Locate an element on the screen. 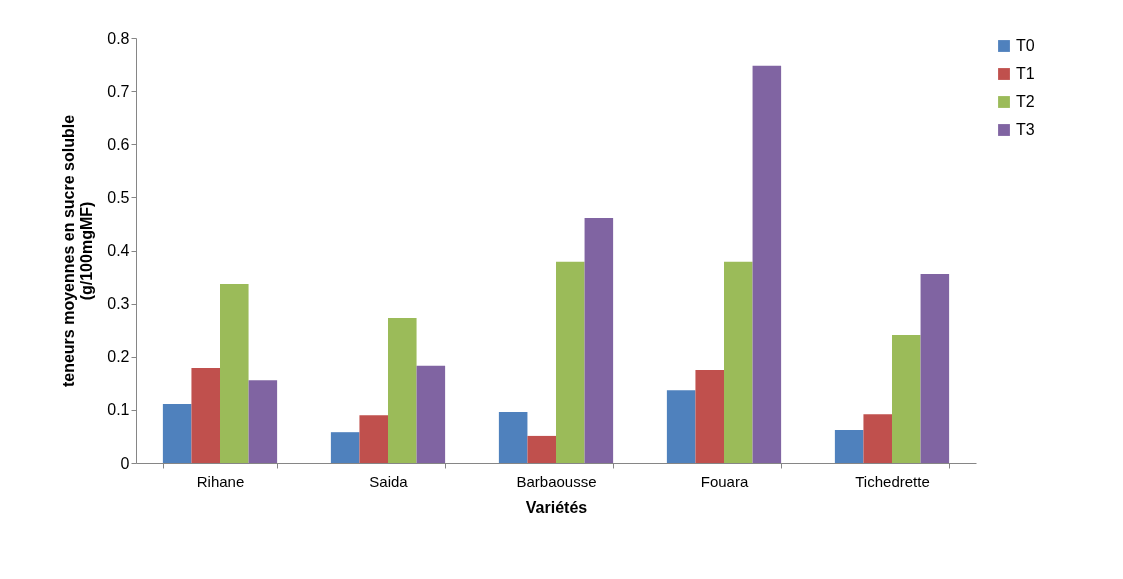 The width and height of the screenshot is (1123, 579). legend-label: T3 is located at coordinates (1025, 129).